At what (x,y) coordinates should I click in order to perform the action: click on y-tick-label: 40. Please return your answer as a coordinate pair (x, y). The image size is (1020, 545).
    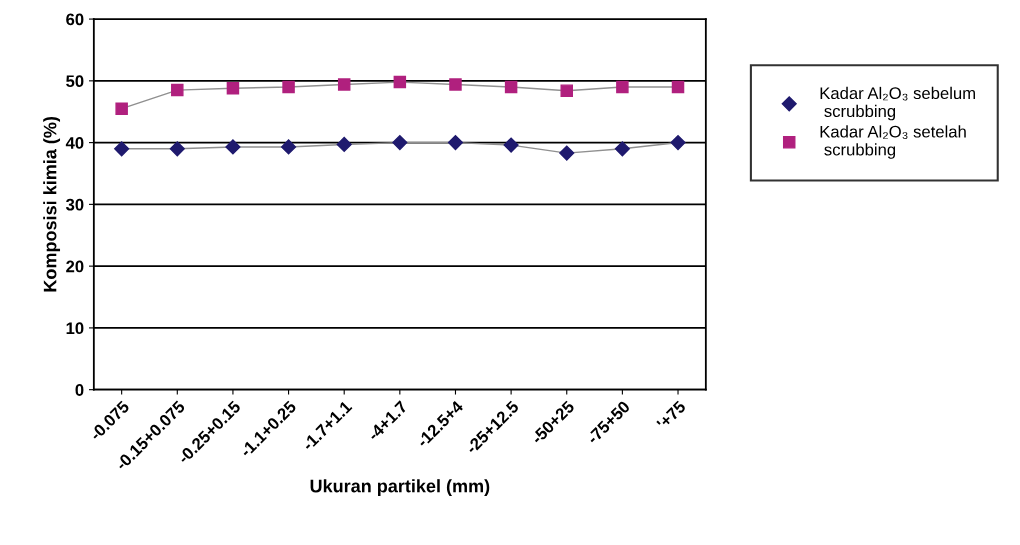
    Looking at the image, I should click on (74, 143).